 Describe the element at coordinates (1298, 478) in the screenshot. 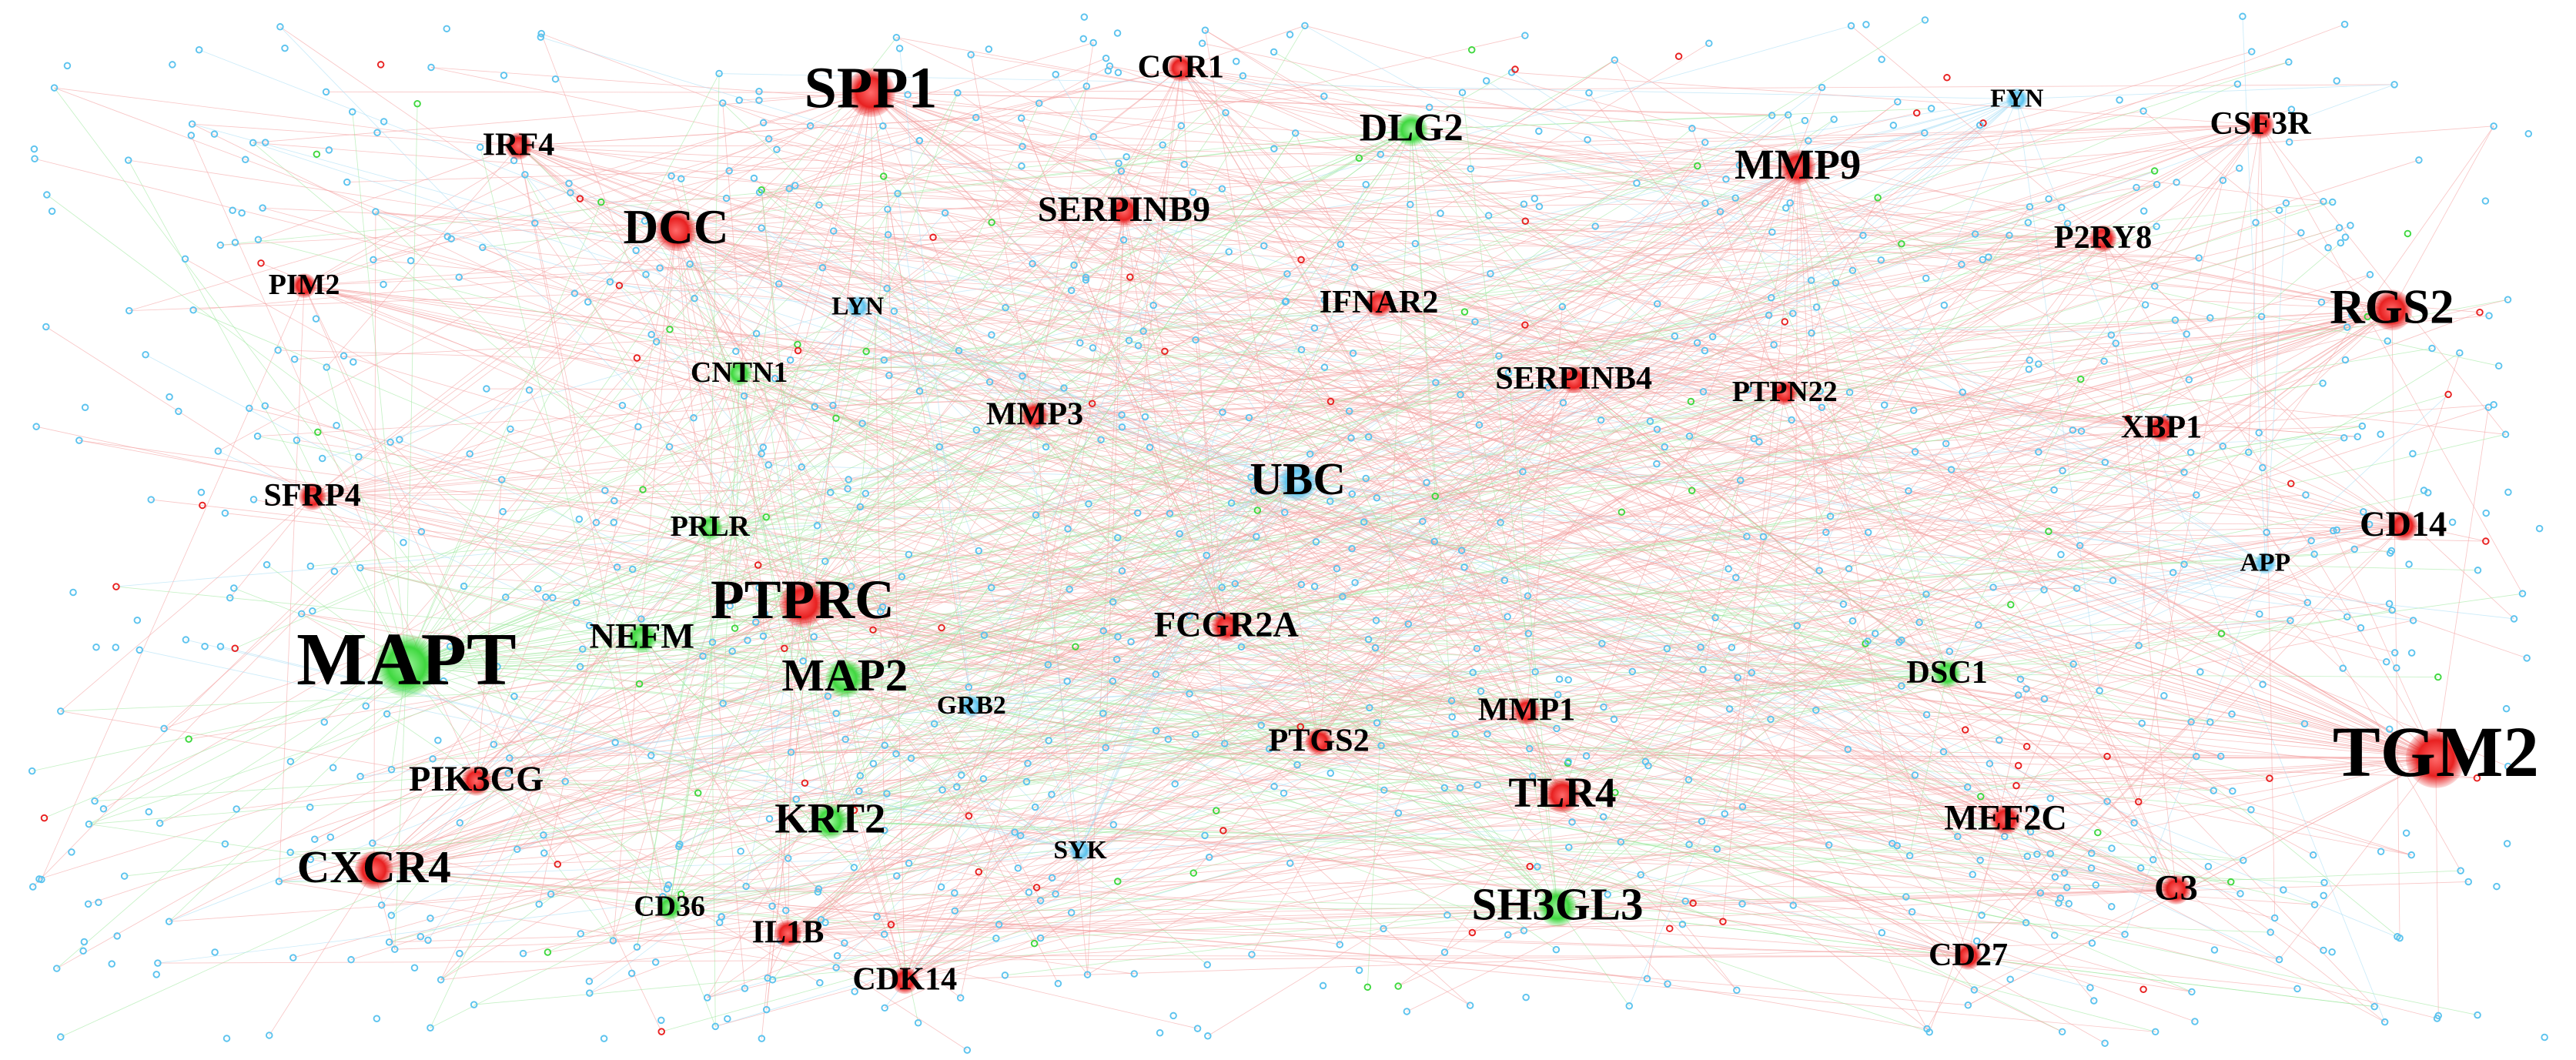

I see `node-label: UBC` at that location.